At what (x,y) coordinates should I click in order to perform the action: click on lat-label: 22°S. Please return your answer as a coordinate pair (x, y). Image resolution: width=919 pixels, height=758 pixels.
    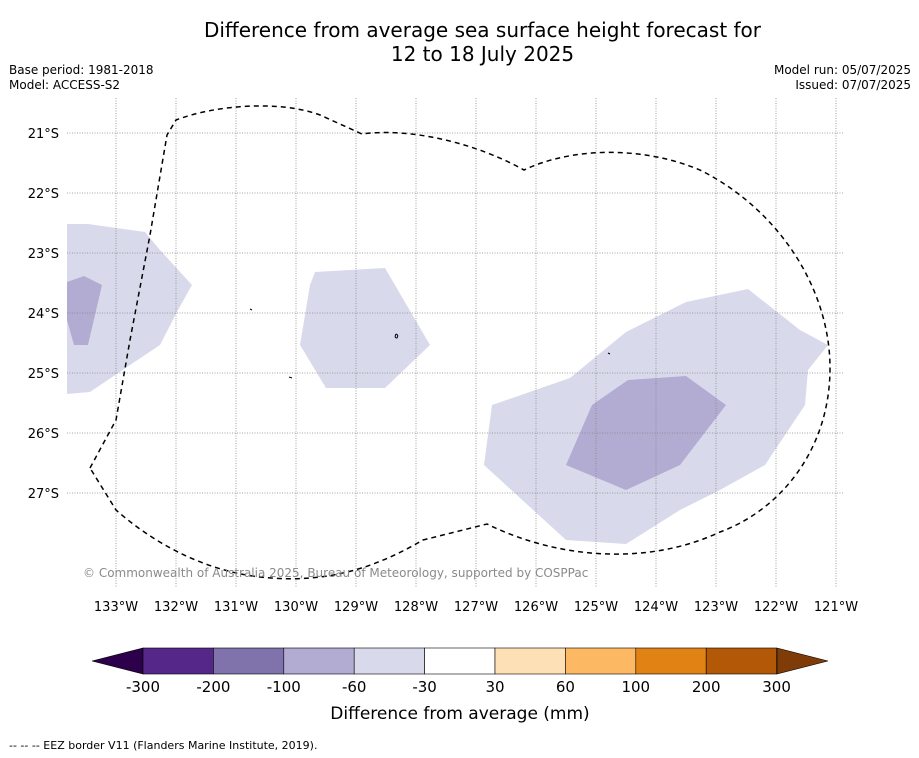
    Looking at the image, I should click on (43, 194).